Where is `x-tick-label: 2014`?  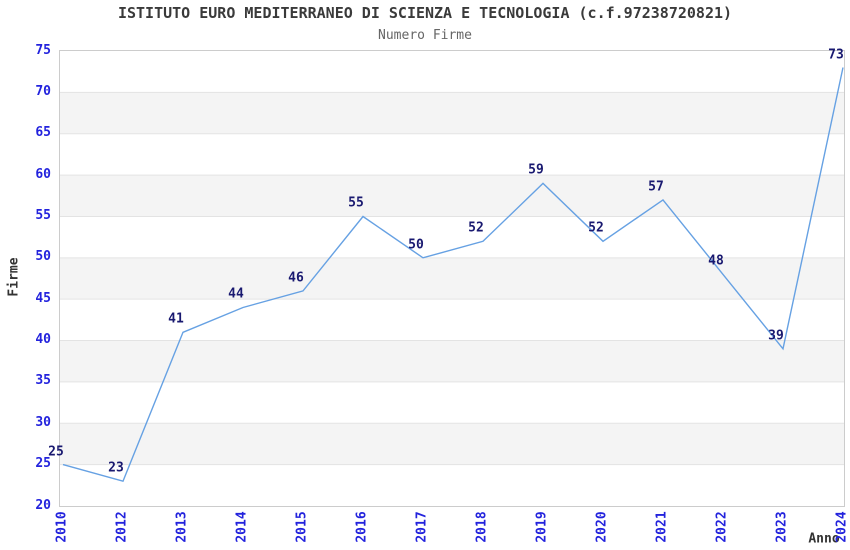
x-tick-label: 2014 is located at coordinates (242, 527).